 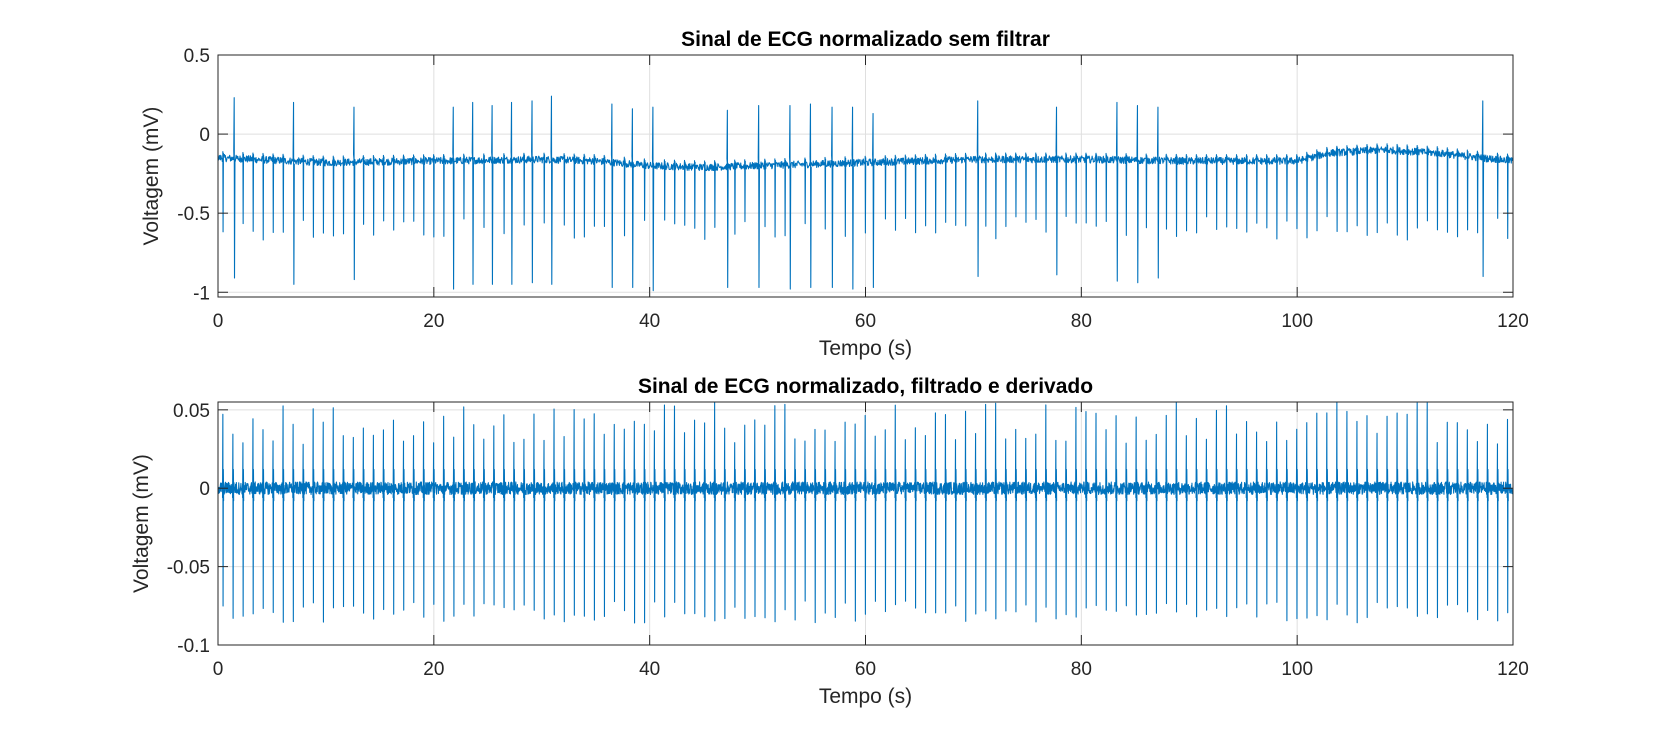 I want to click on y-tick-label: -1, so click(x=201, y=293).